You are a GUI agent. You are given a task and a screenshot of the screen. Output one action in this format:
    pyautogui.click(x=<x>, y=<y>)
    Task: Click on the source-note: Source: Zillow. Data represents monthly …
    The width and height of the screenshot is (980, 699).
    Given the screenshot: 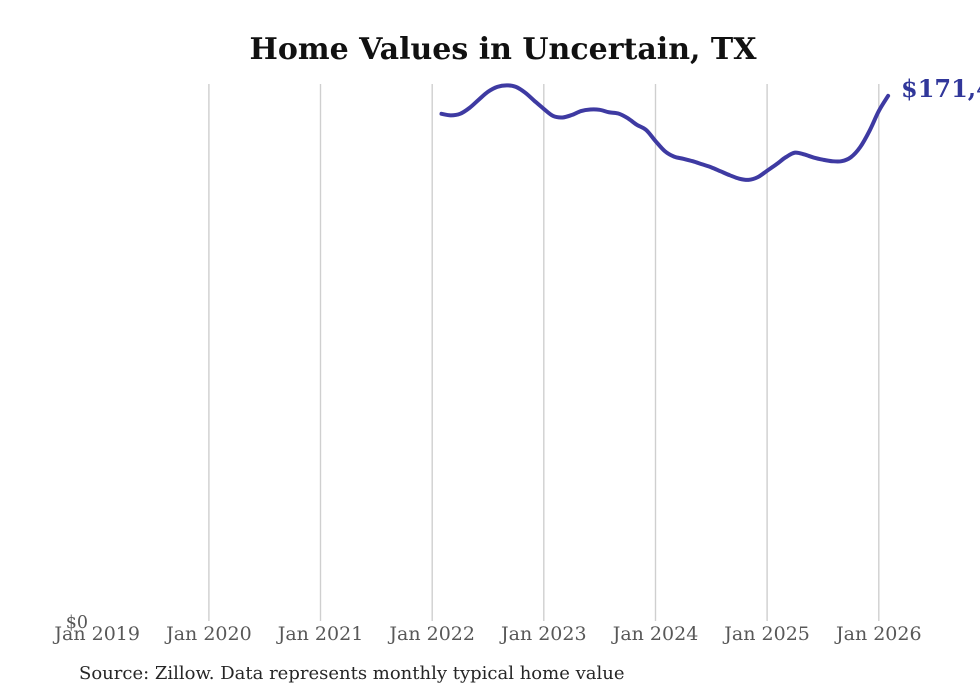 What is the action you would take?
    pyautogui.click(x=352, y=673)
    